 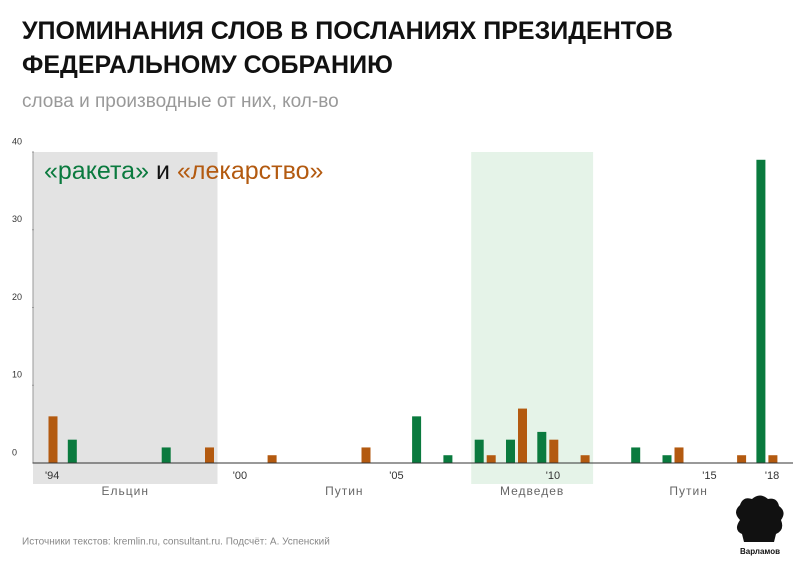 What do you see at coordinates (17, 141) in the screenshot?
I see `y-tick-label: 40` at bounding box center [17, 141].